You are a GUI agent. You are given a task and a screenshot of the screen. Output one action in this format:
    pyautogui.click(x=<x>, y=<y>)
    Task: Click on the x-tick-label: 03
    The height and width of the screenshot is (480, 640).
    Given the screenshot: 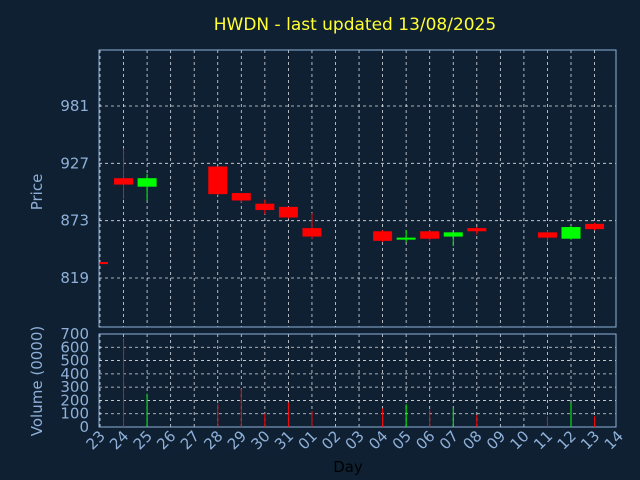 What is the action you would take?
    pyautogui.click(x=355, y=440)
    